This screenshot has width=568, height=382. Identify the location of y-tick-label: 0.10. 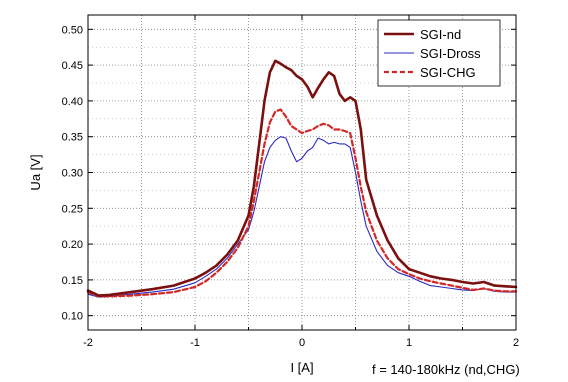
(72, 317).